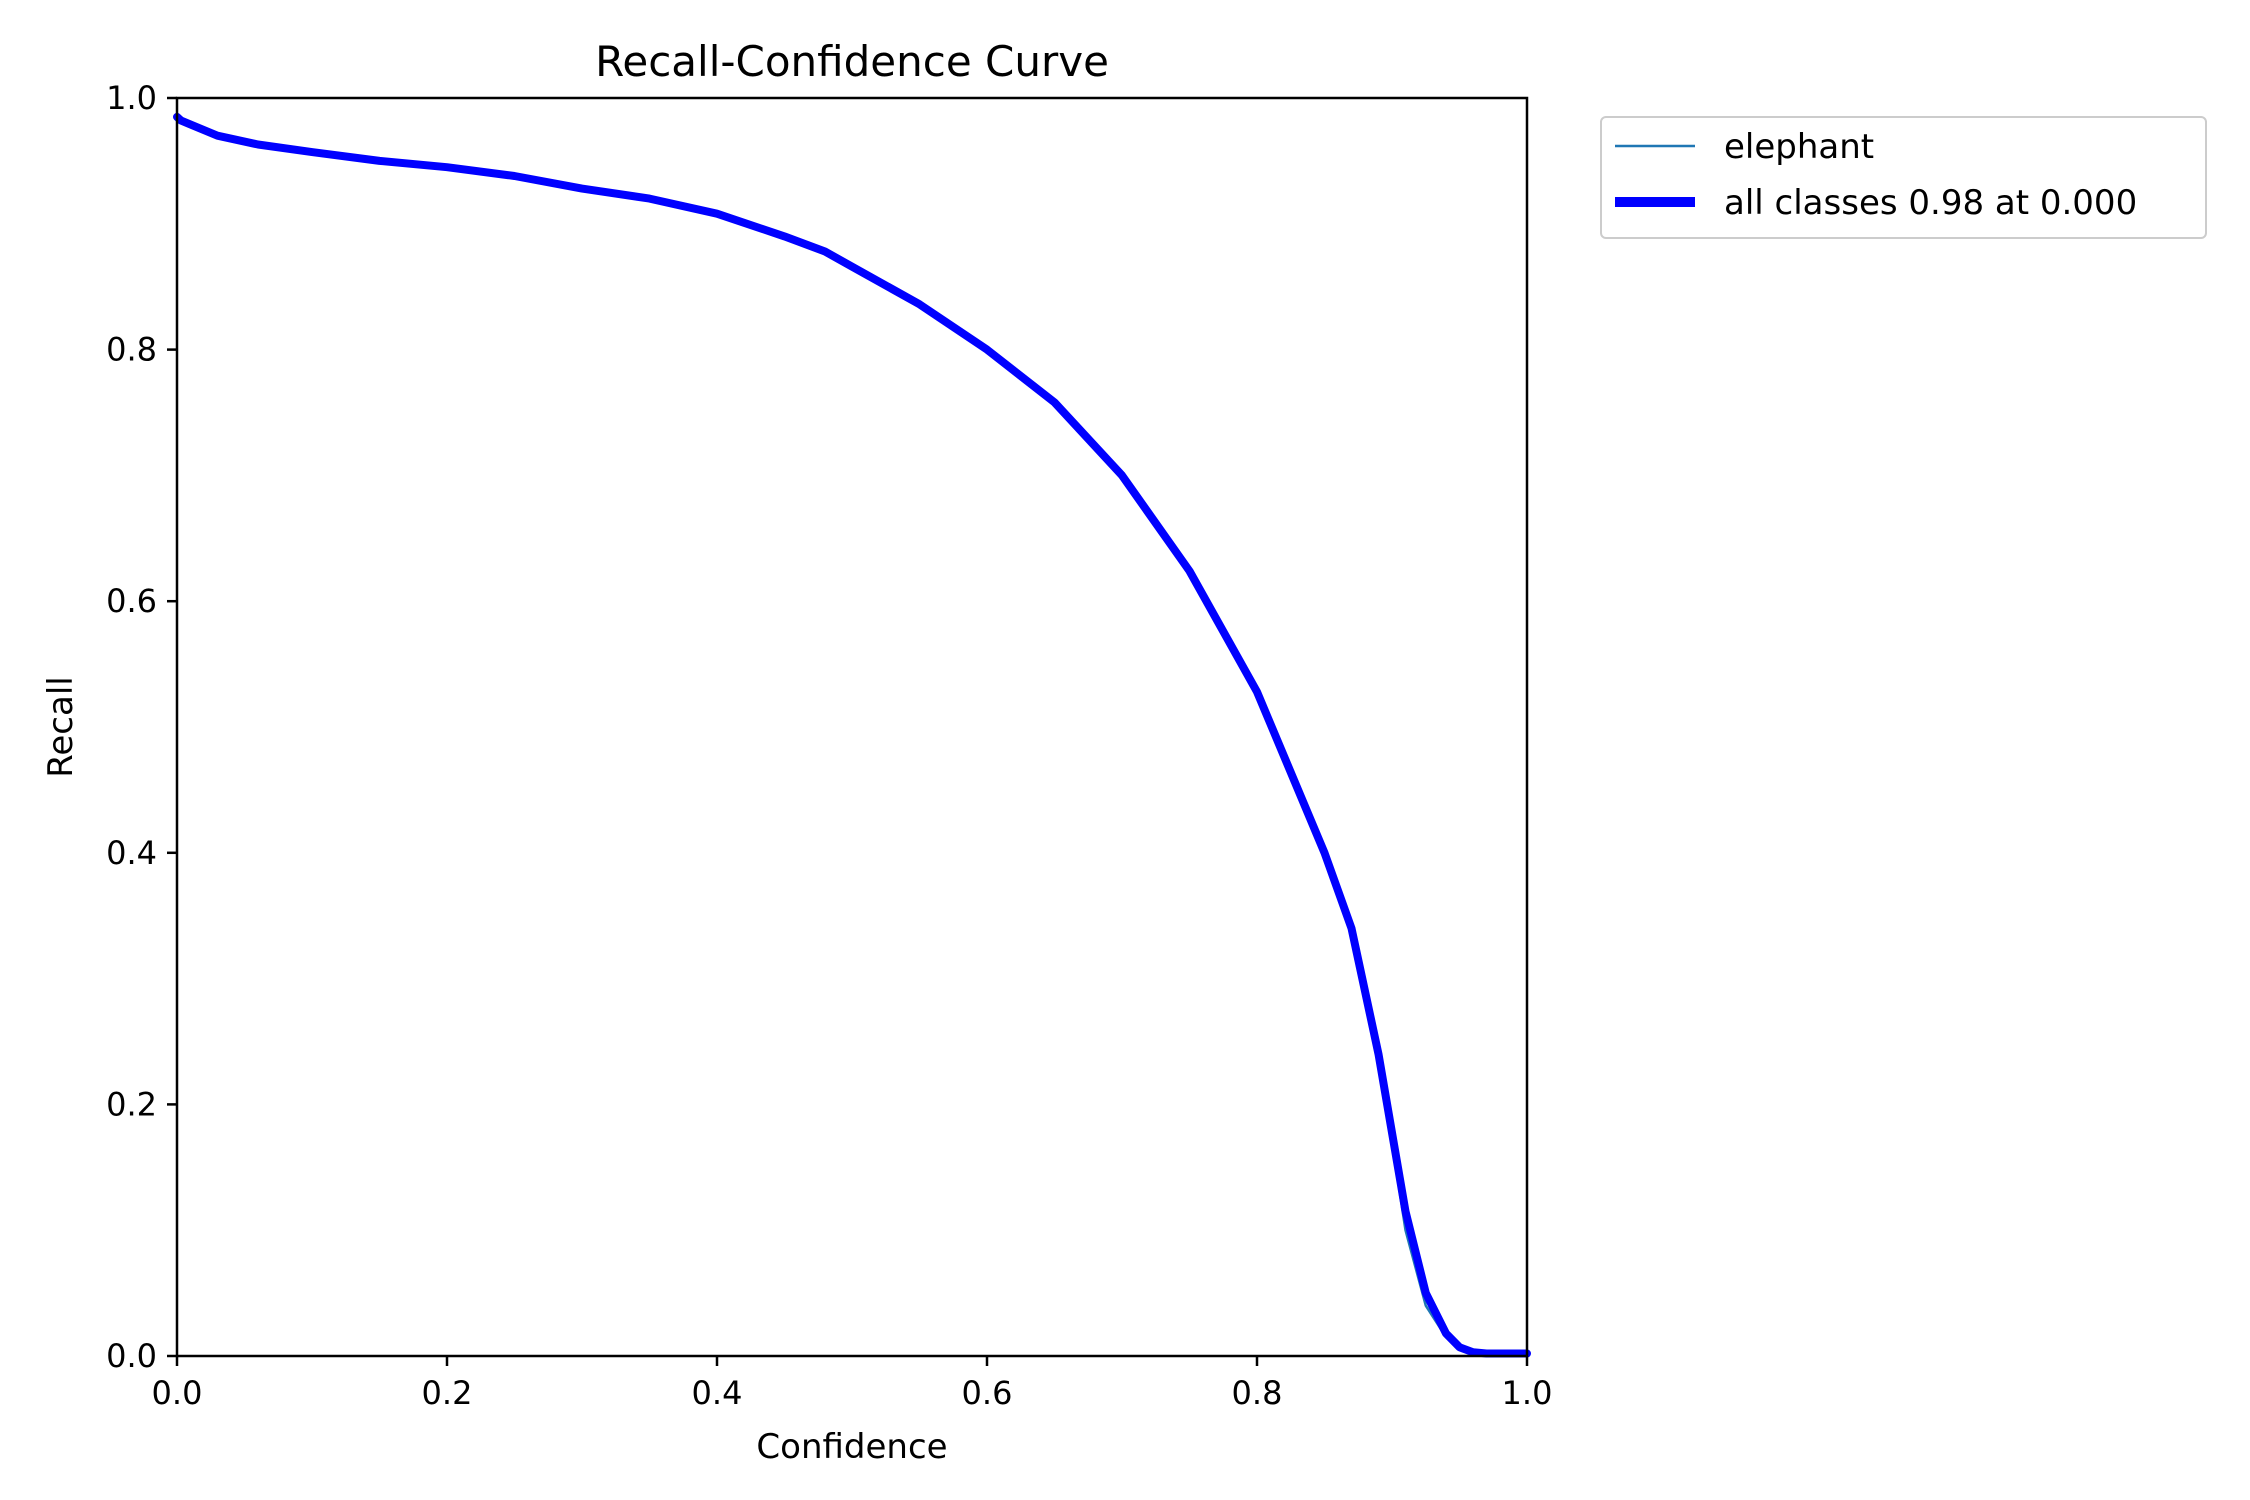 This screenshot has width=2250, height=1500. What do you see at coordinates (131, 1104) in the screenshot?
I see `y-tick-label: 0.2` at bounding box center [131, 1104].